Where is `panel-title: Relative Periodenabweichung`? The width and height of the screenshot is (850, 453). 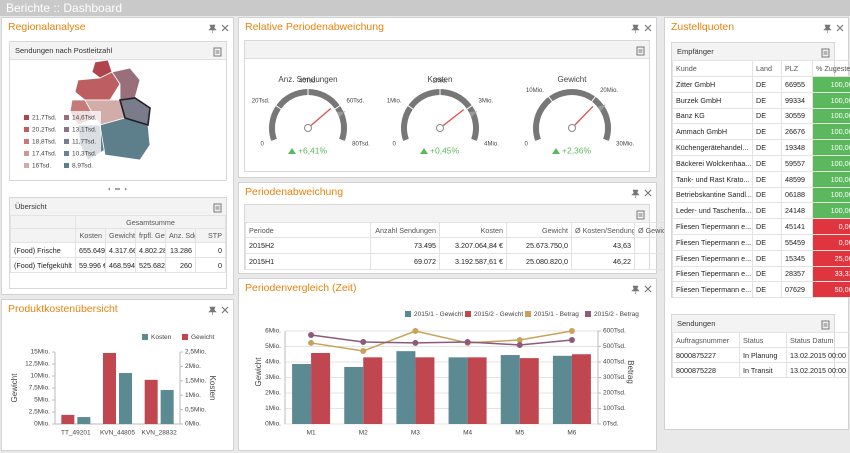 panel-title: Relative Periodenabweichung is located at coordinates (314, 27).